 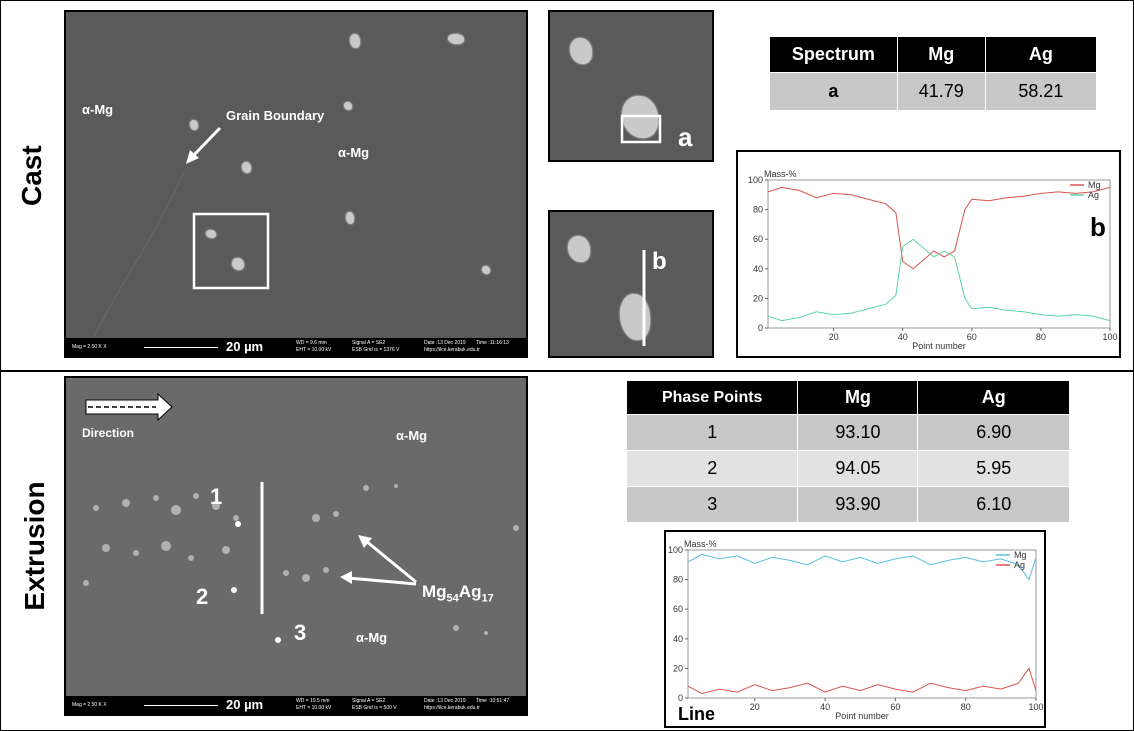 I want to click on point-label-3: 3, so click(x=300, y=632).